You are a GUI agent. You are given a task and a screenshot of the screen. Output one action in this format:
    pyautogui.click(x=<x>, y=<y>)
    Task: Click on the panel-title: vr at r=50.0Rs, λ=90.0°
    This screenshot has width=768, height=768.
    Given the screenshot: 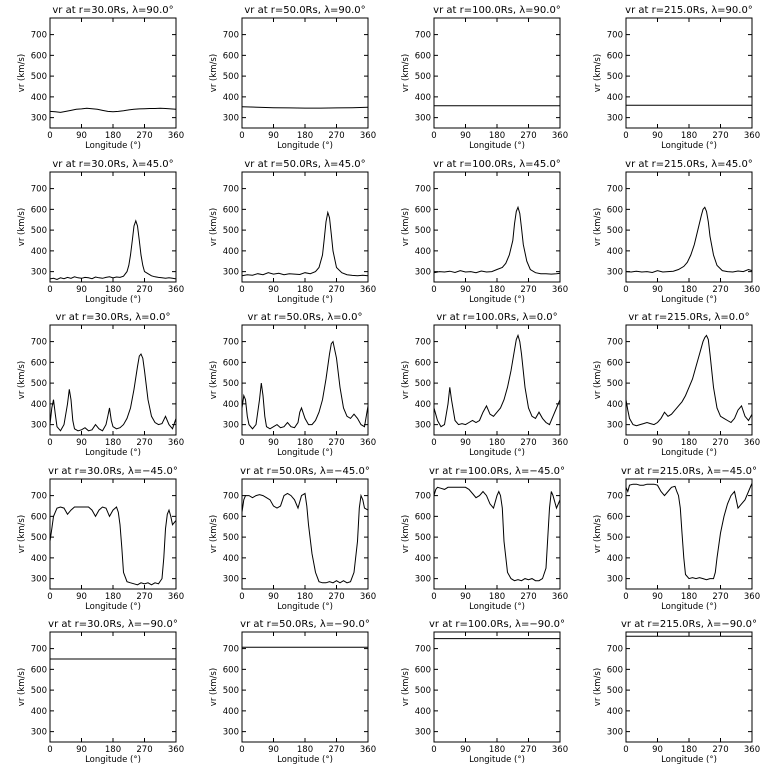 What is the action you would take?
    pyautogui.click(x=304, y=10)
    